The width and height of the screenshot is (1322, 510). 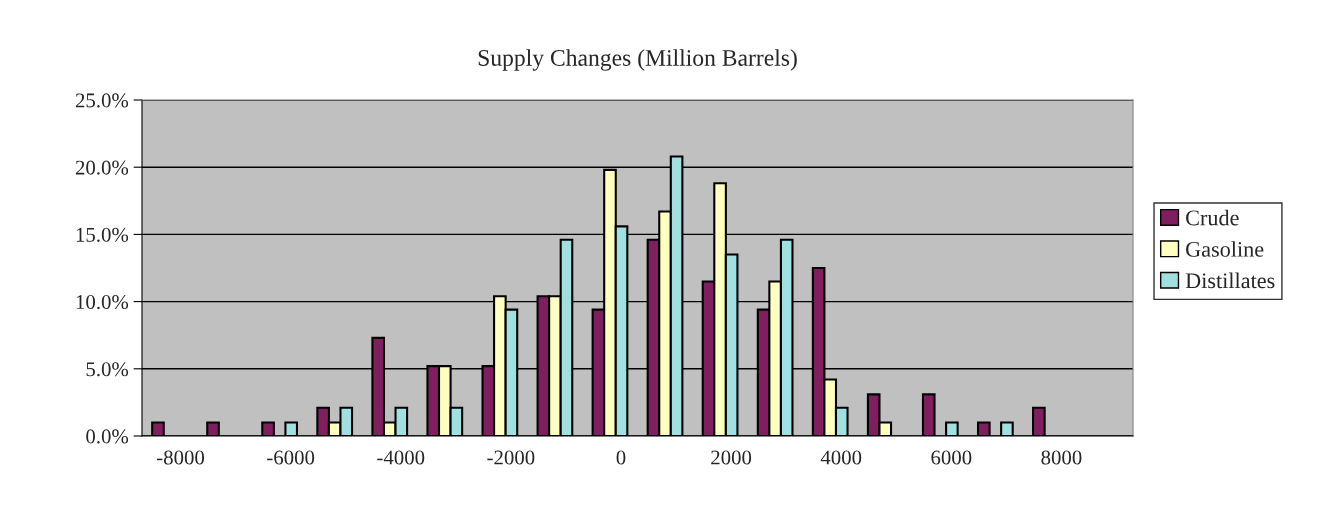 What do you see at coordinates (637, 60) in the screenshot?
I see `chart-title: Supply Changes (Million Barrels)` at bounding box center [637, 60].